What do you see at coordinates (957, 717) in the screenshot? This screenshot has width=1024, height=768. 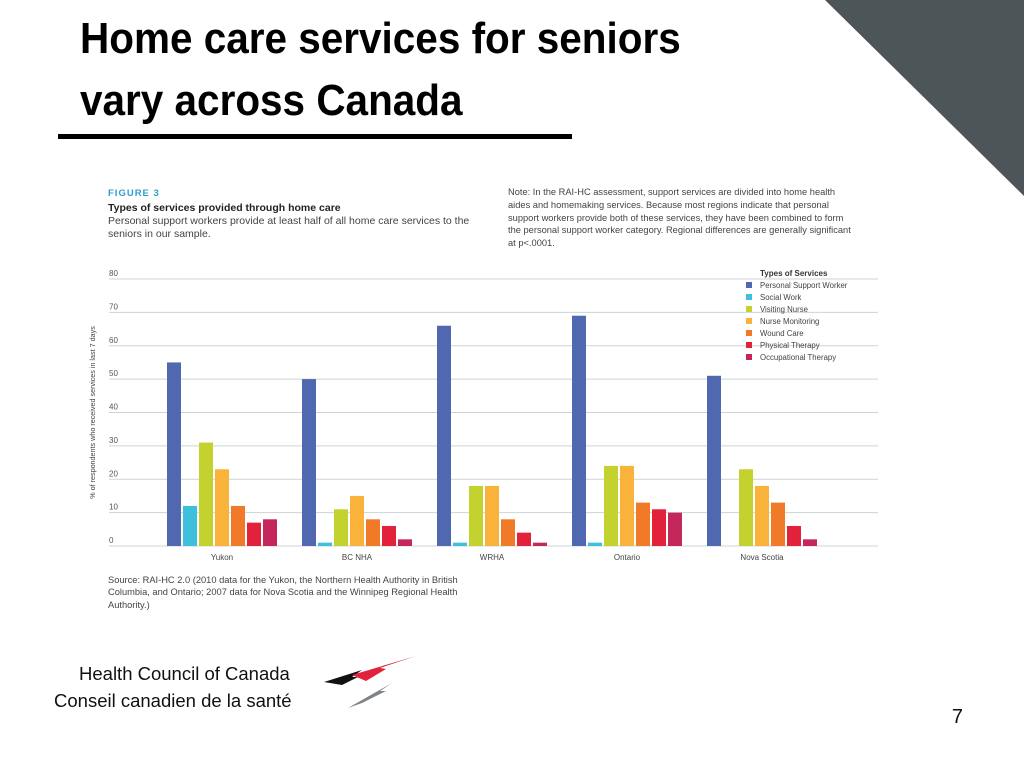 I see `page-number: 7` at bounding box center [957, 717].